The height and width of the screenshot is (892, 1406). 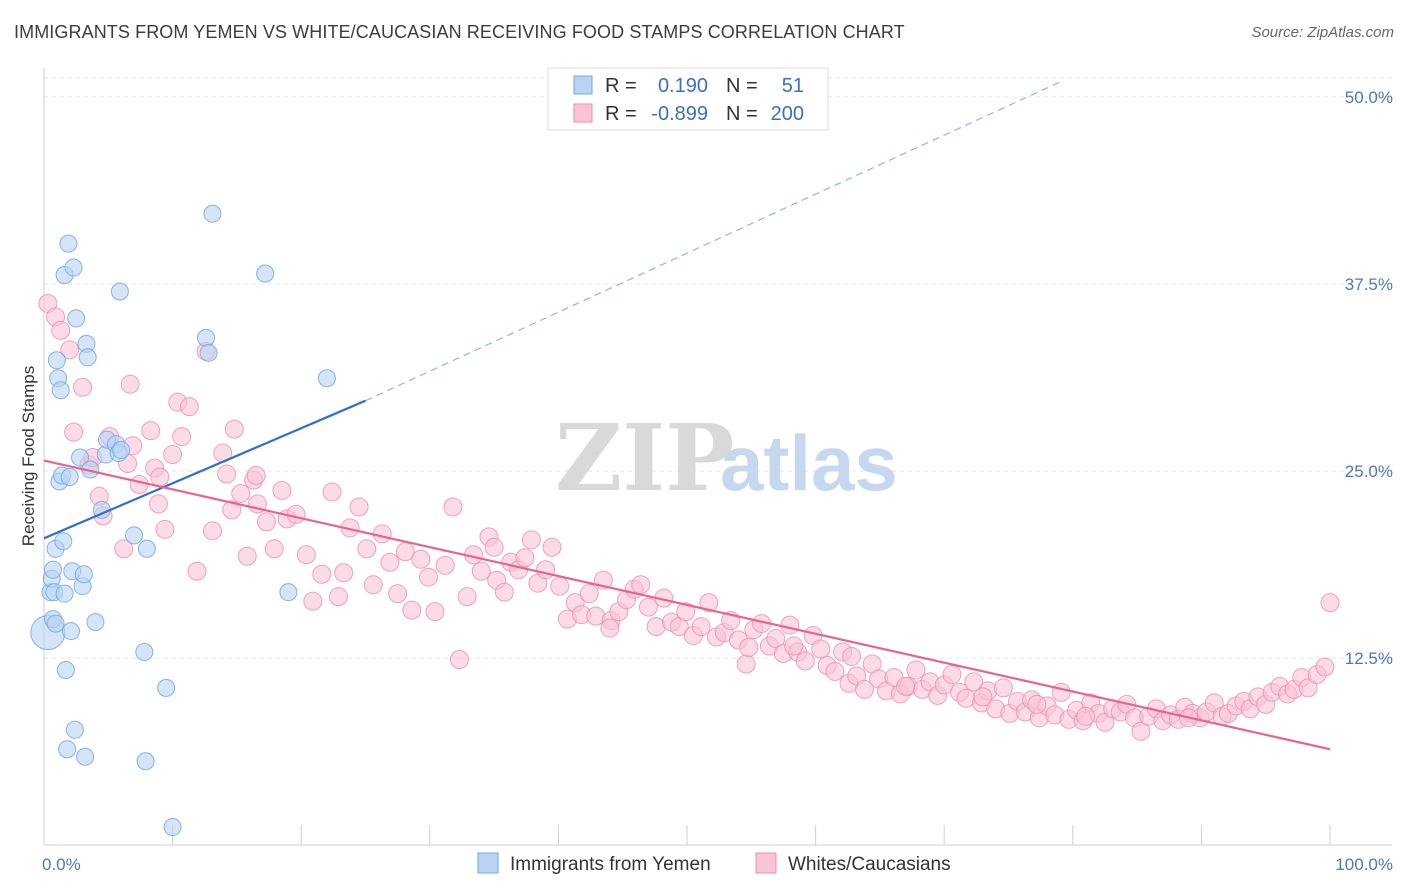 I want to click on legend-swatch-whites, so click(x=583, y=113).